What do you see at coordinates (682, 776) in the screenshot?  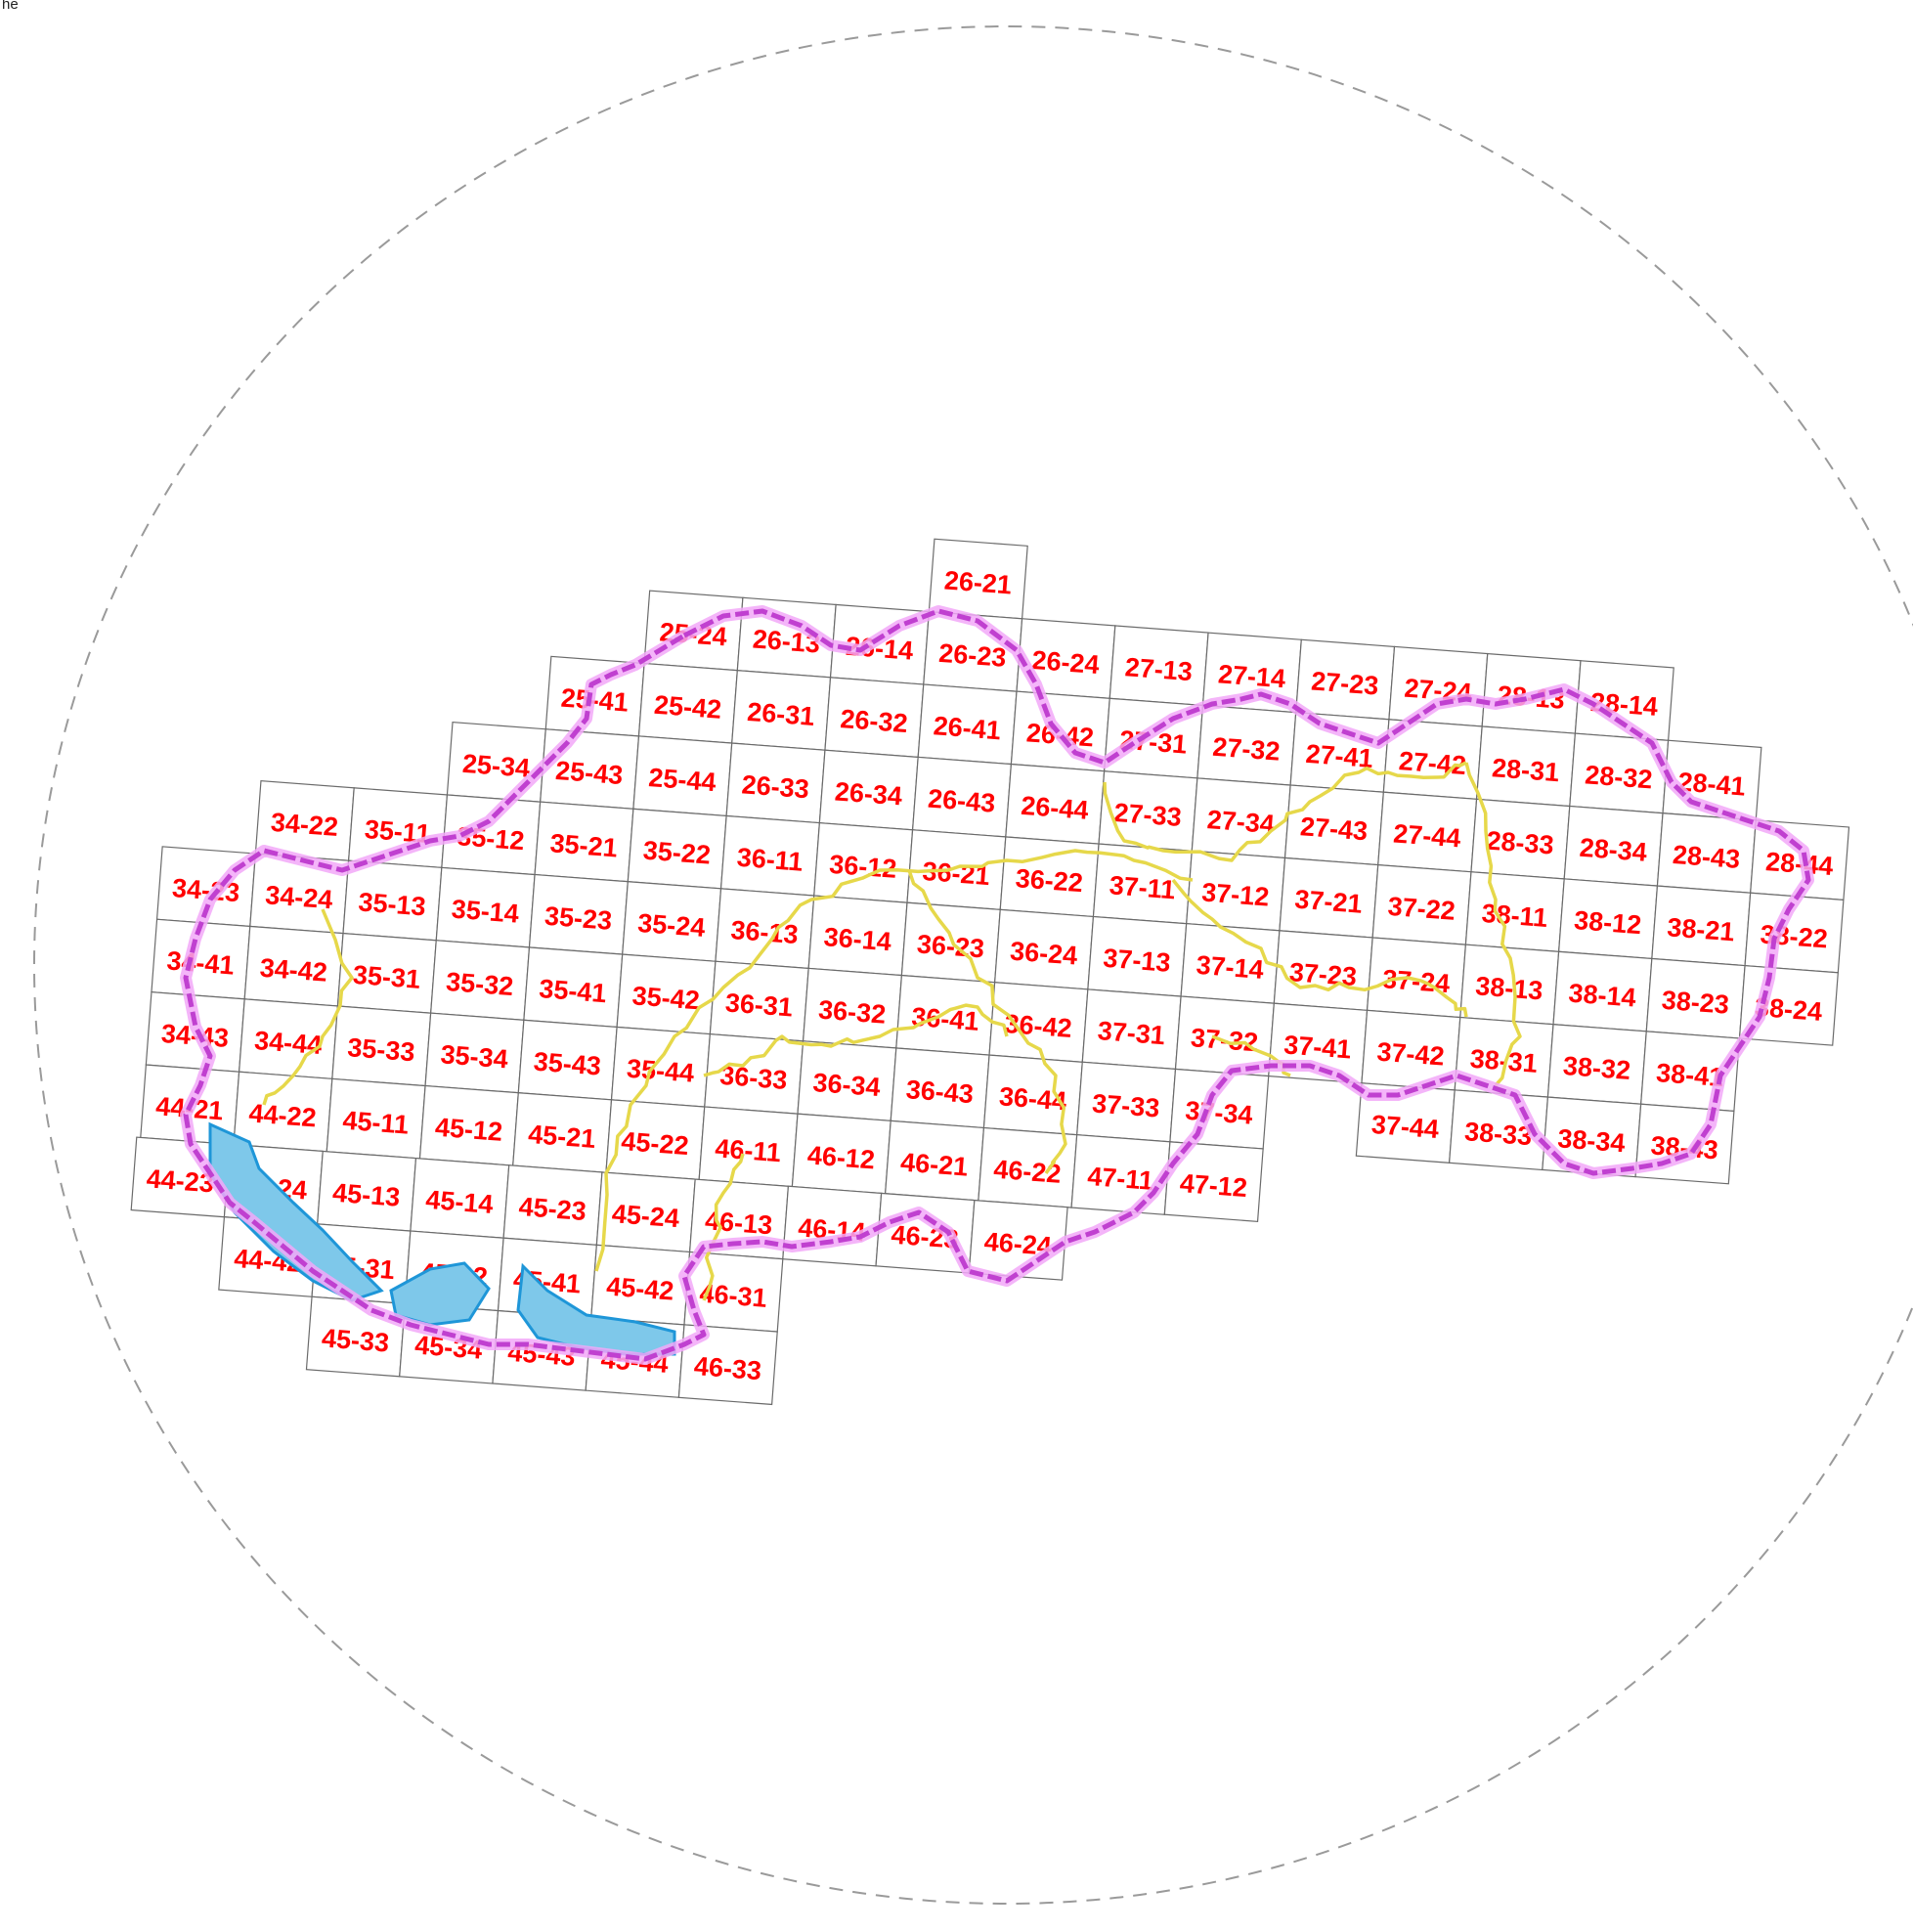 I see `map-sheet-25-44: 25-44` at bounding box center [682, 776].